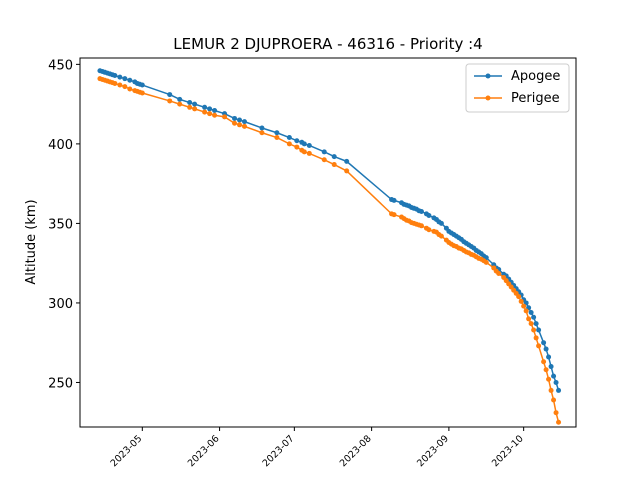 The image size is (640, 480). What do you see at coordinates (60, 224) in the screenshot?
I see `y-tick-label: 350` at bounding box center [60, 224].